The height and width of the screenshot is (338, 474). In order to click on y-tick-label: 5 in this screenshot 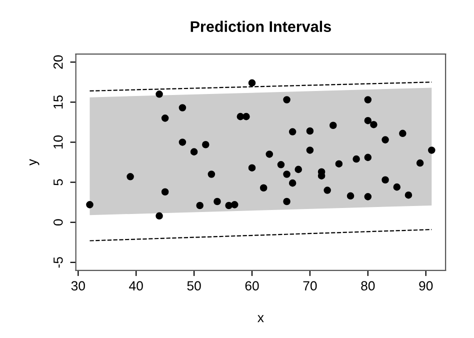, I will do `click(58, 182)`.